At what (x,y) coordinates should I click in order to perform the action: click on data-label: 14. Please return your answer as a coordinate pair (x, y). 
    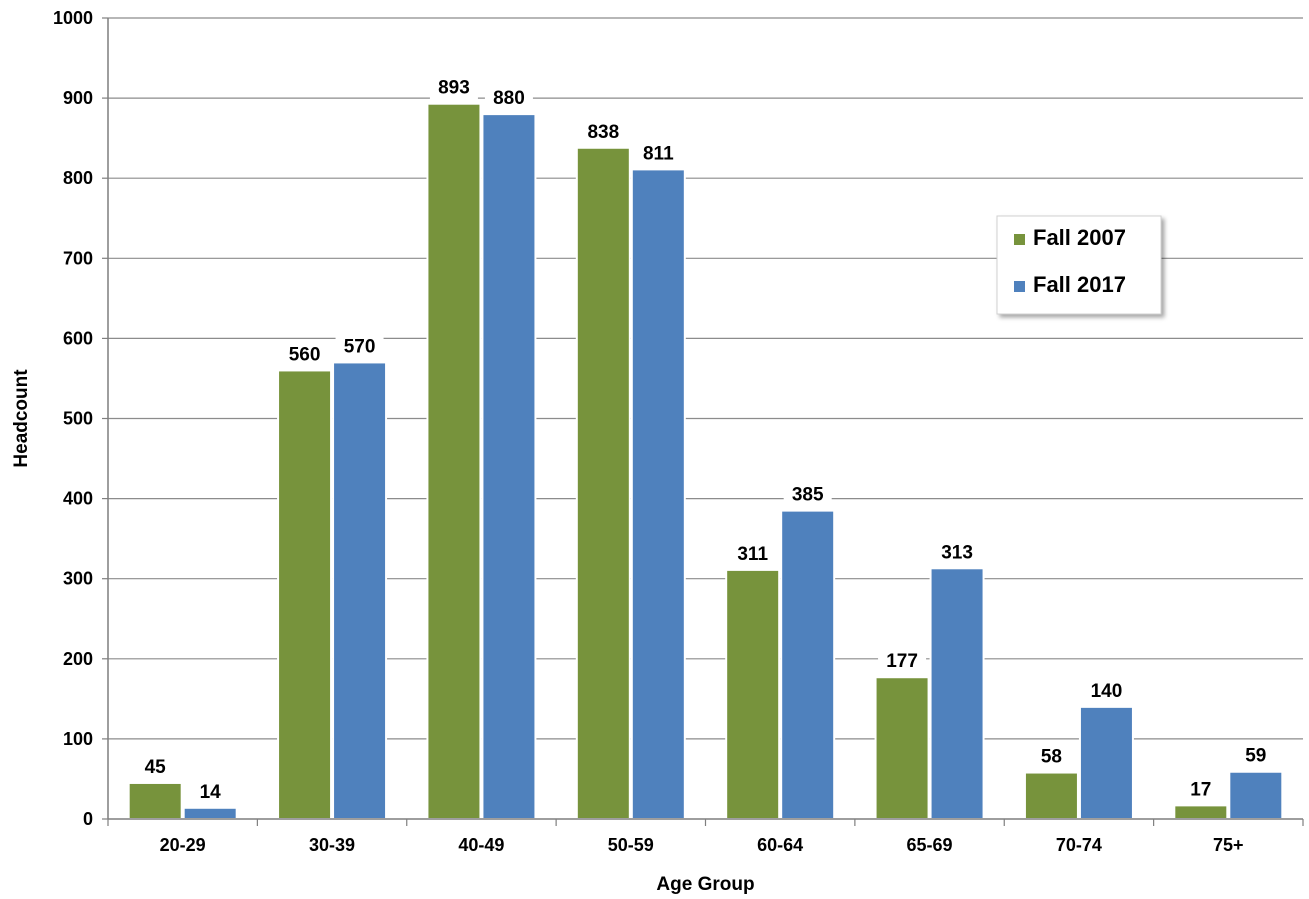
    Looking at the image, I should click on (211, 792).